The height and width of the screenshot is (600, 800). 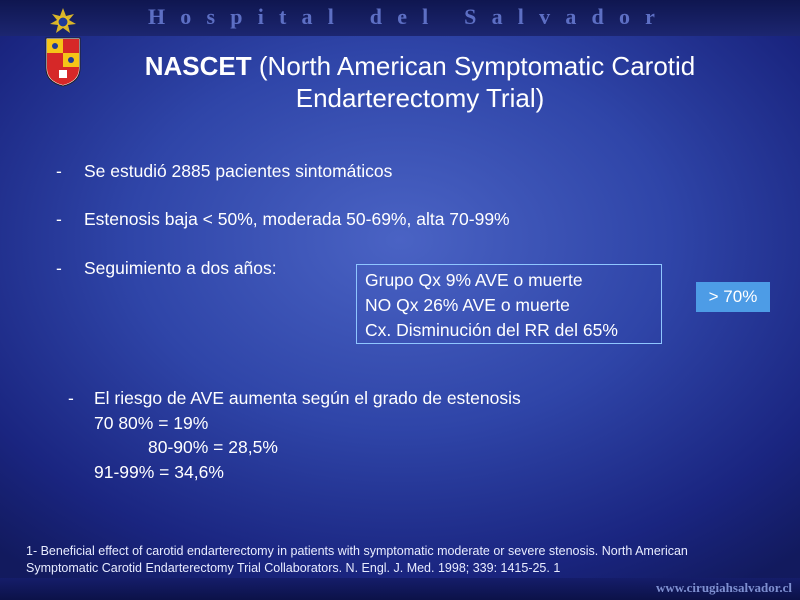 What do you see at coordinates (198, 66) in the screenshot?
I see `title-acronym: NASCET` at bounding box center [198, 66].